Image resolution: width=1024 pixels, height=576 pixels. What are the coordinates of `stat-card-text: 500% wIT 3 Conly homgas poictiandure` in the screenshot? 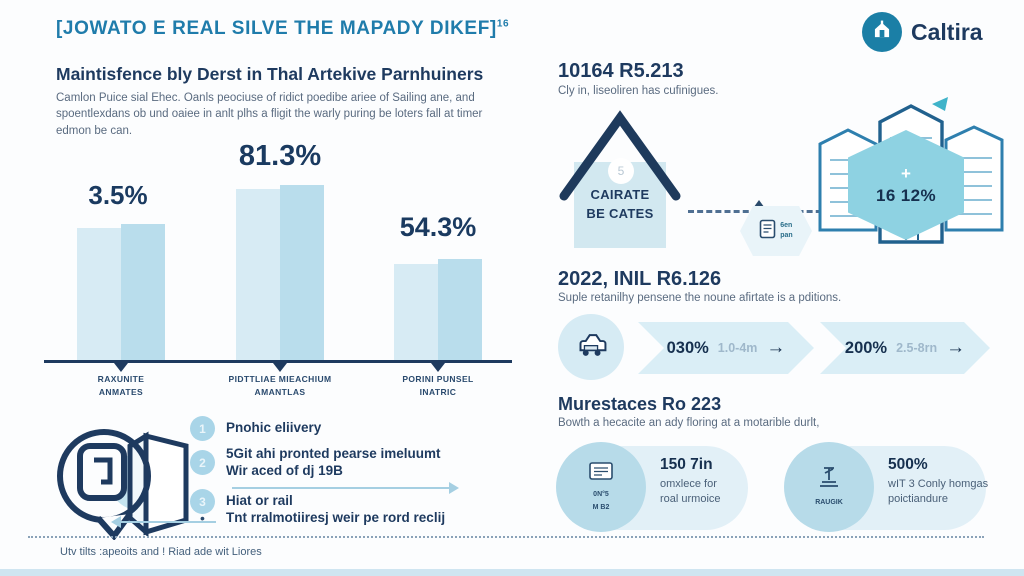 It's located at (938, 480).